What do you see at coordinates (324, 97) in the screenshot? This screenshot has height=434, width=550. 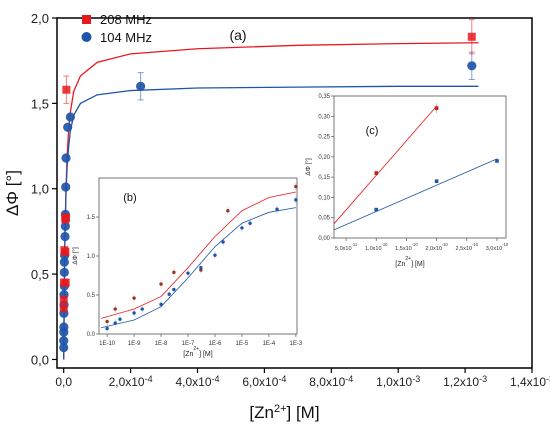 I see `inset-c-y-tick-label: 0,35` at bounding box center [324, 97].